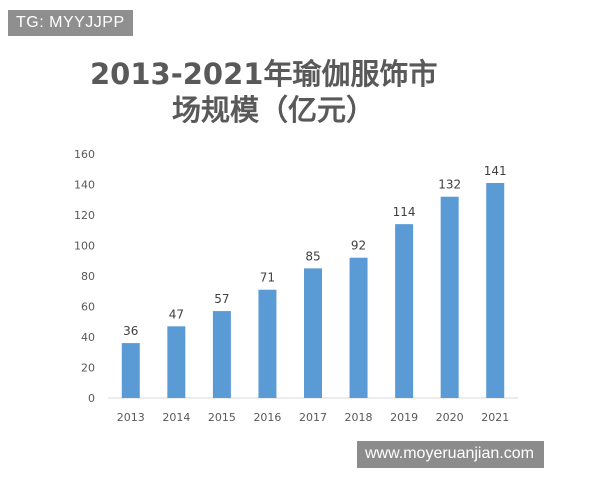  Describe the element at coordinates (221, 299) in the screenshot. I see `data-label: 57` at that location.